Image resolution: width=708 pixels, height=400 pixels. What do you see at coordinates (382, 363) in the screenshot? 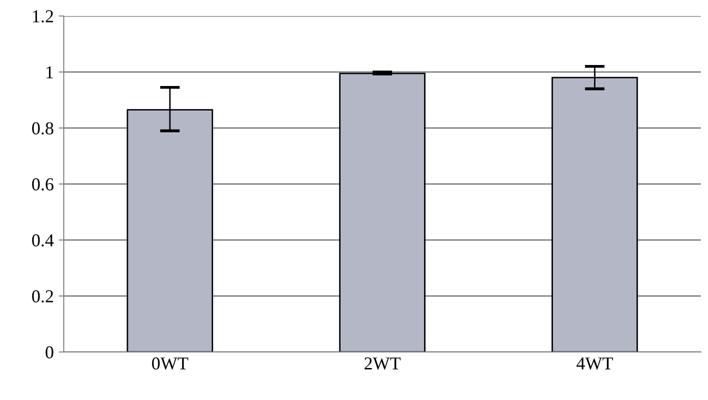
I see `x-tick-label: 2WT` at bounding box center [382, 363].